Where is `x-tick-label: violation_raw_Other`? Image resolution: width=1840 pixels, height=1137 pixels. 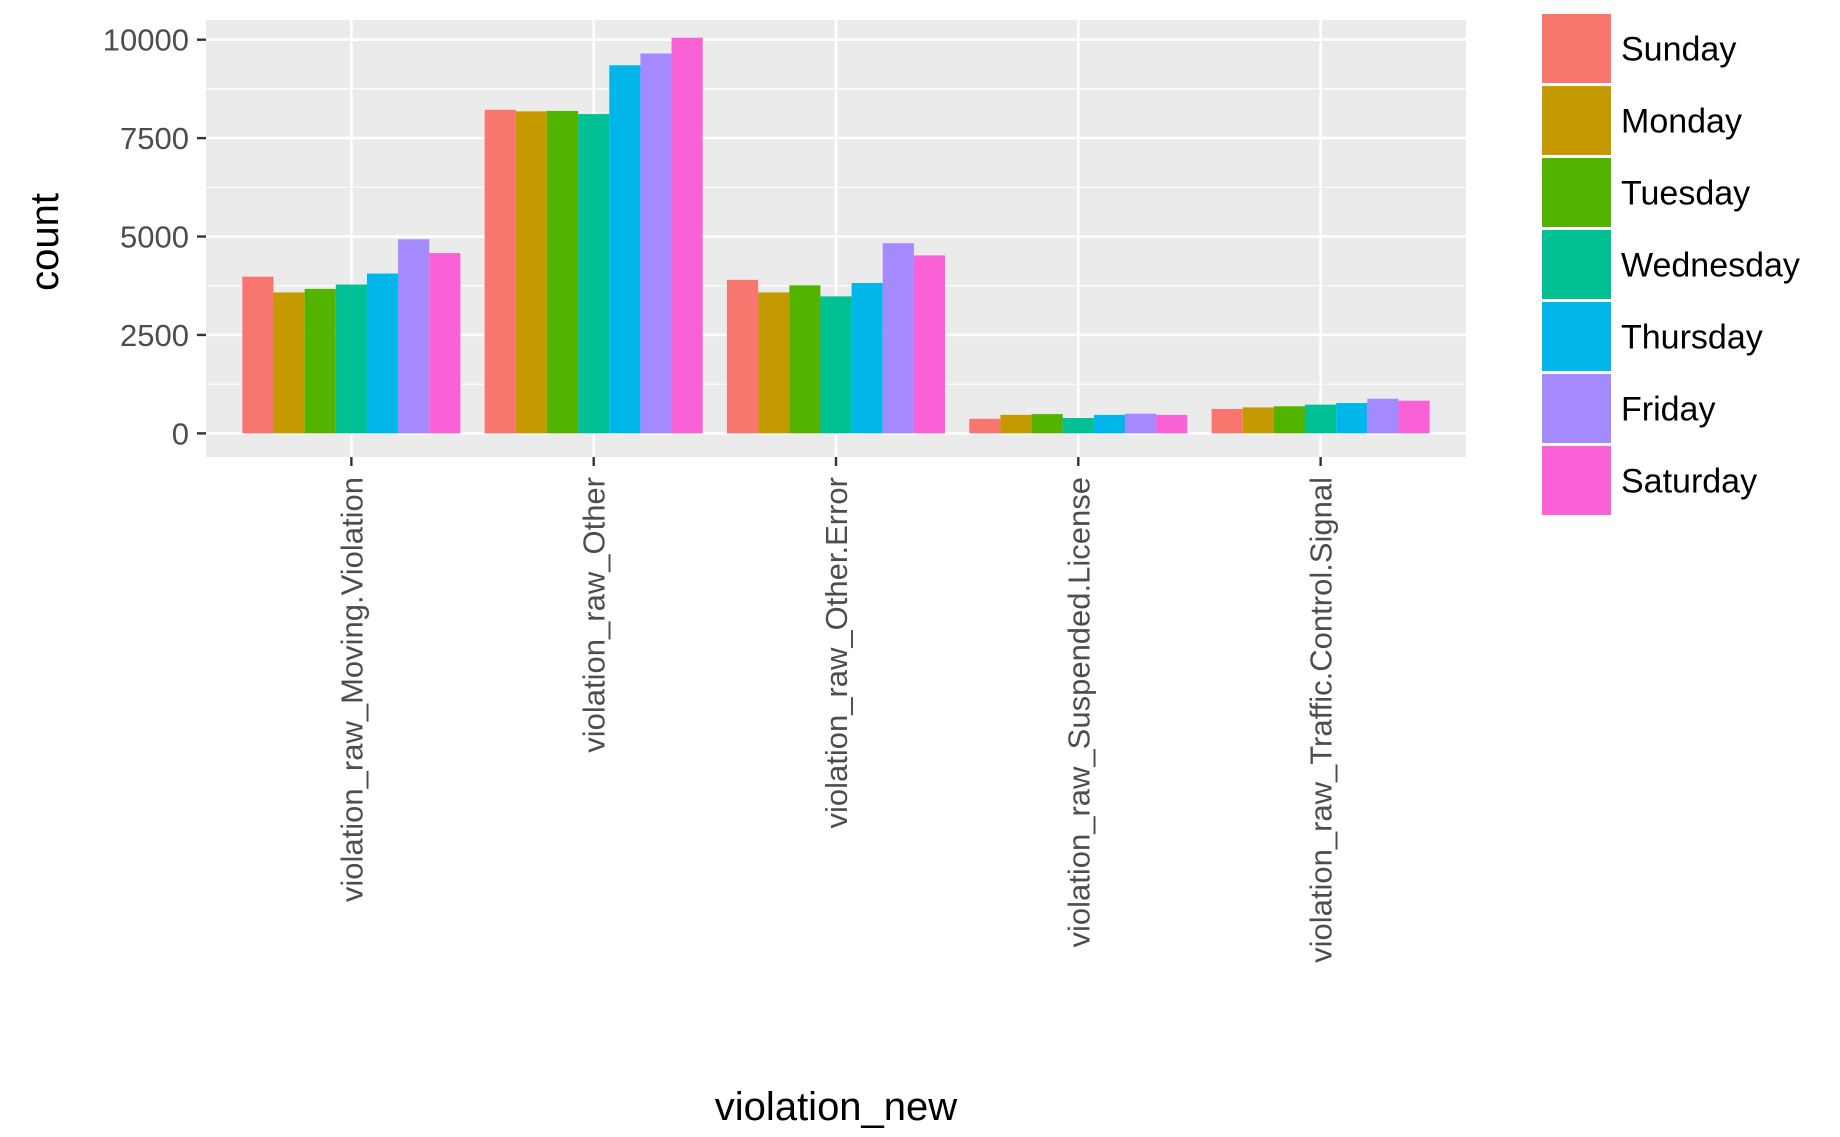 x-tick-label: violation_raw_Other is located at coordinates (594, 615).